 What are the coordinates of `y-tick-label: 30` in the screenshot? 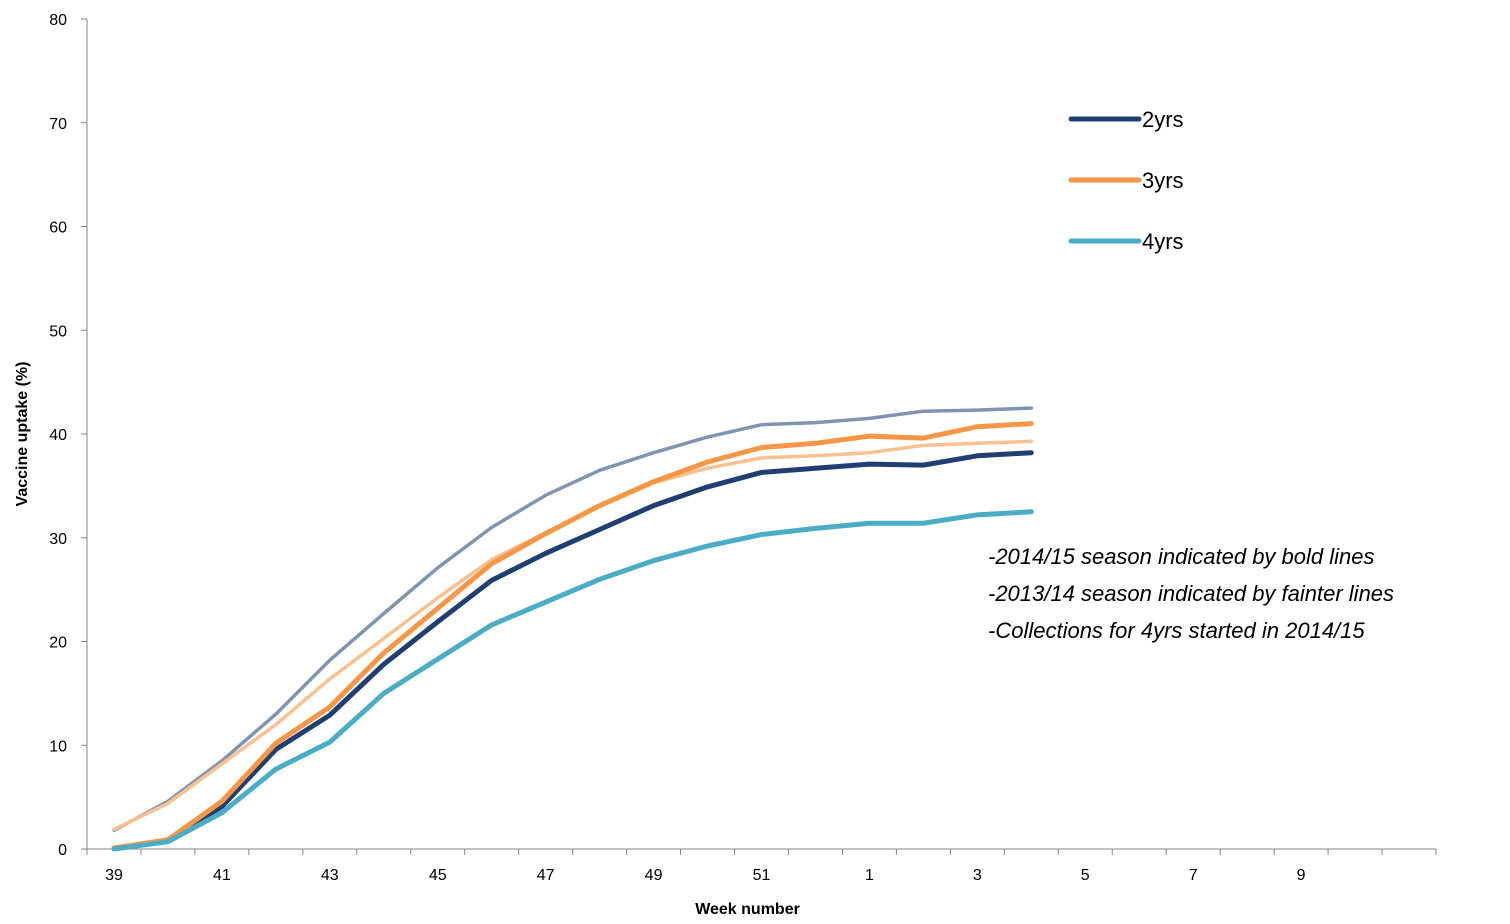 It's located at (58, 539).